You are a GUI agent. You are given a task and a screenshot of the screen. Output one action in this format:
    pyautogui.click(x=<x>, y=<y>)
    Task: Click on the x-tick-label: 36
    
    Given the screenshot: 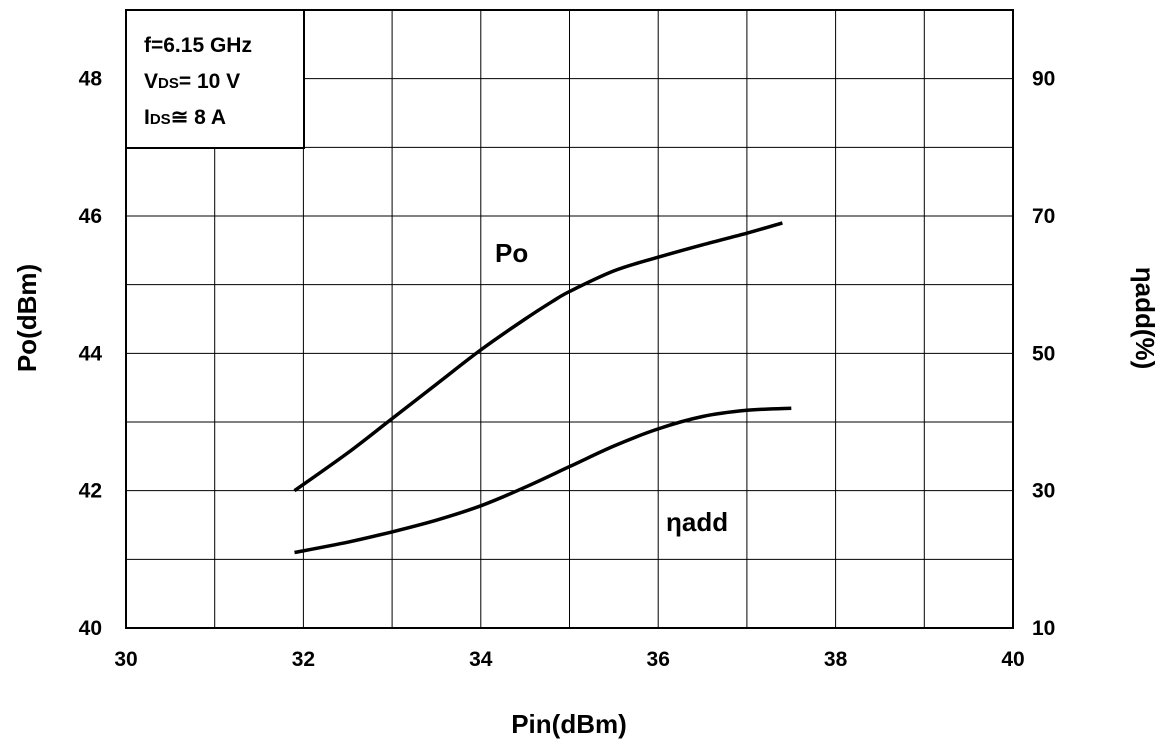 What is the action you would take?
    pyautogui.click(x=658, y=659)
    